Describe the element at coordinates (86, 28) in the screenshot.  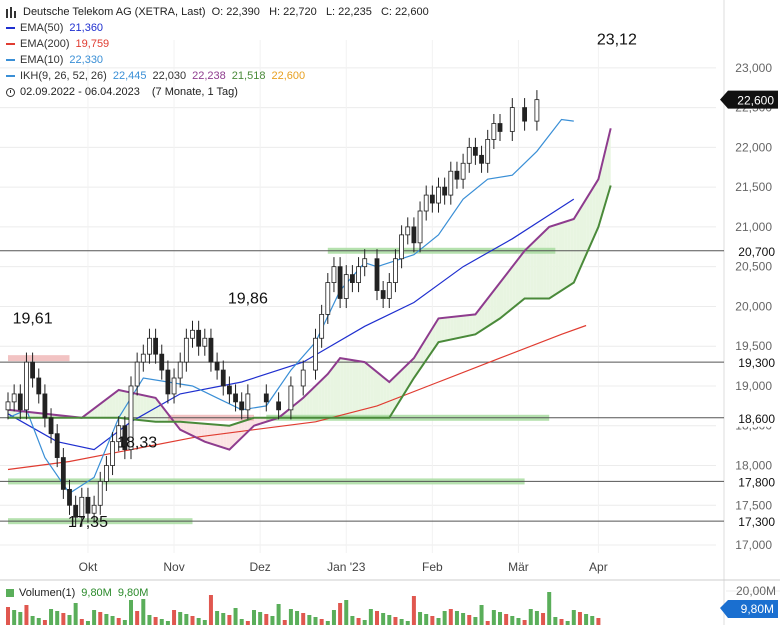
I see `indicator-value: 21,360` at that location.